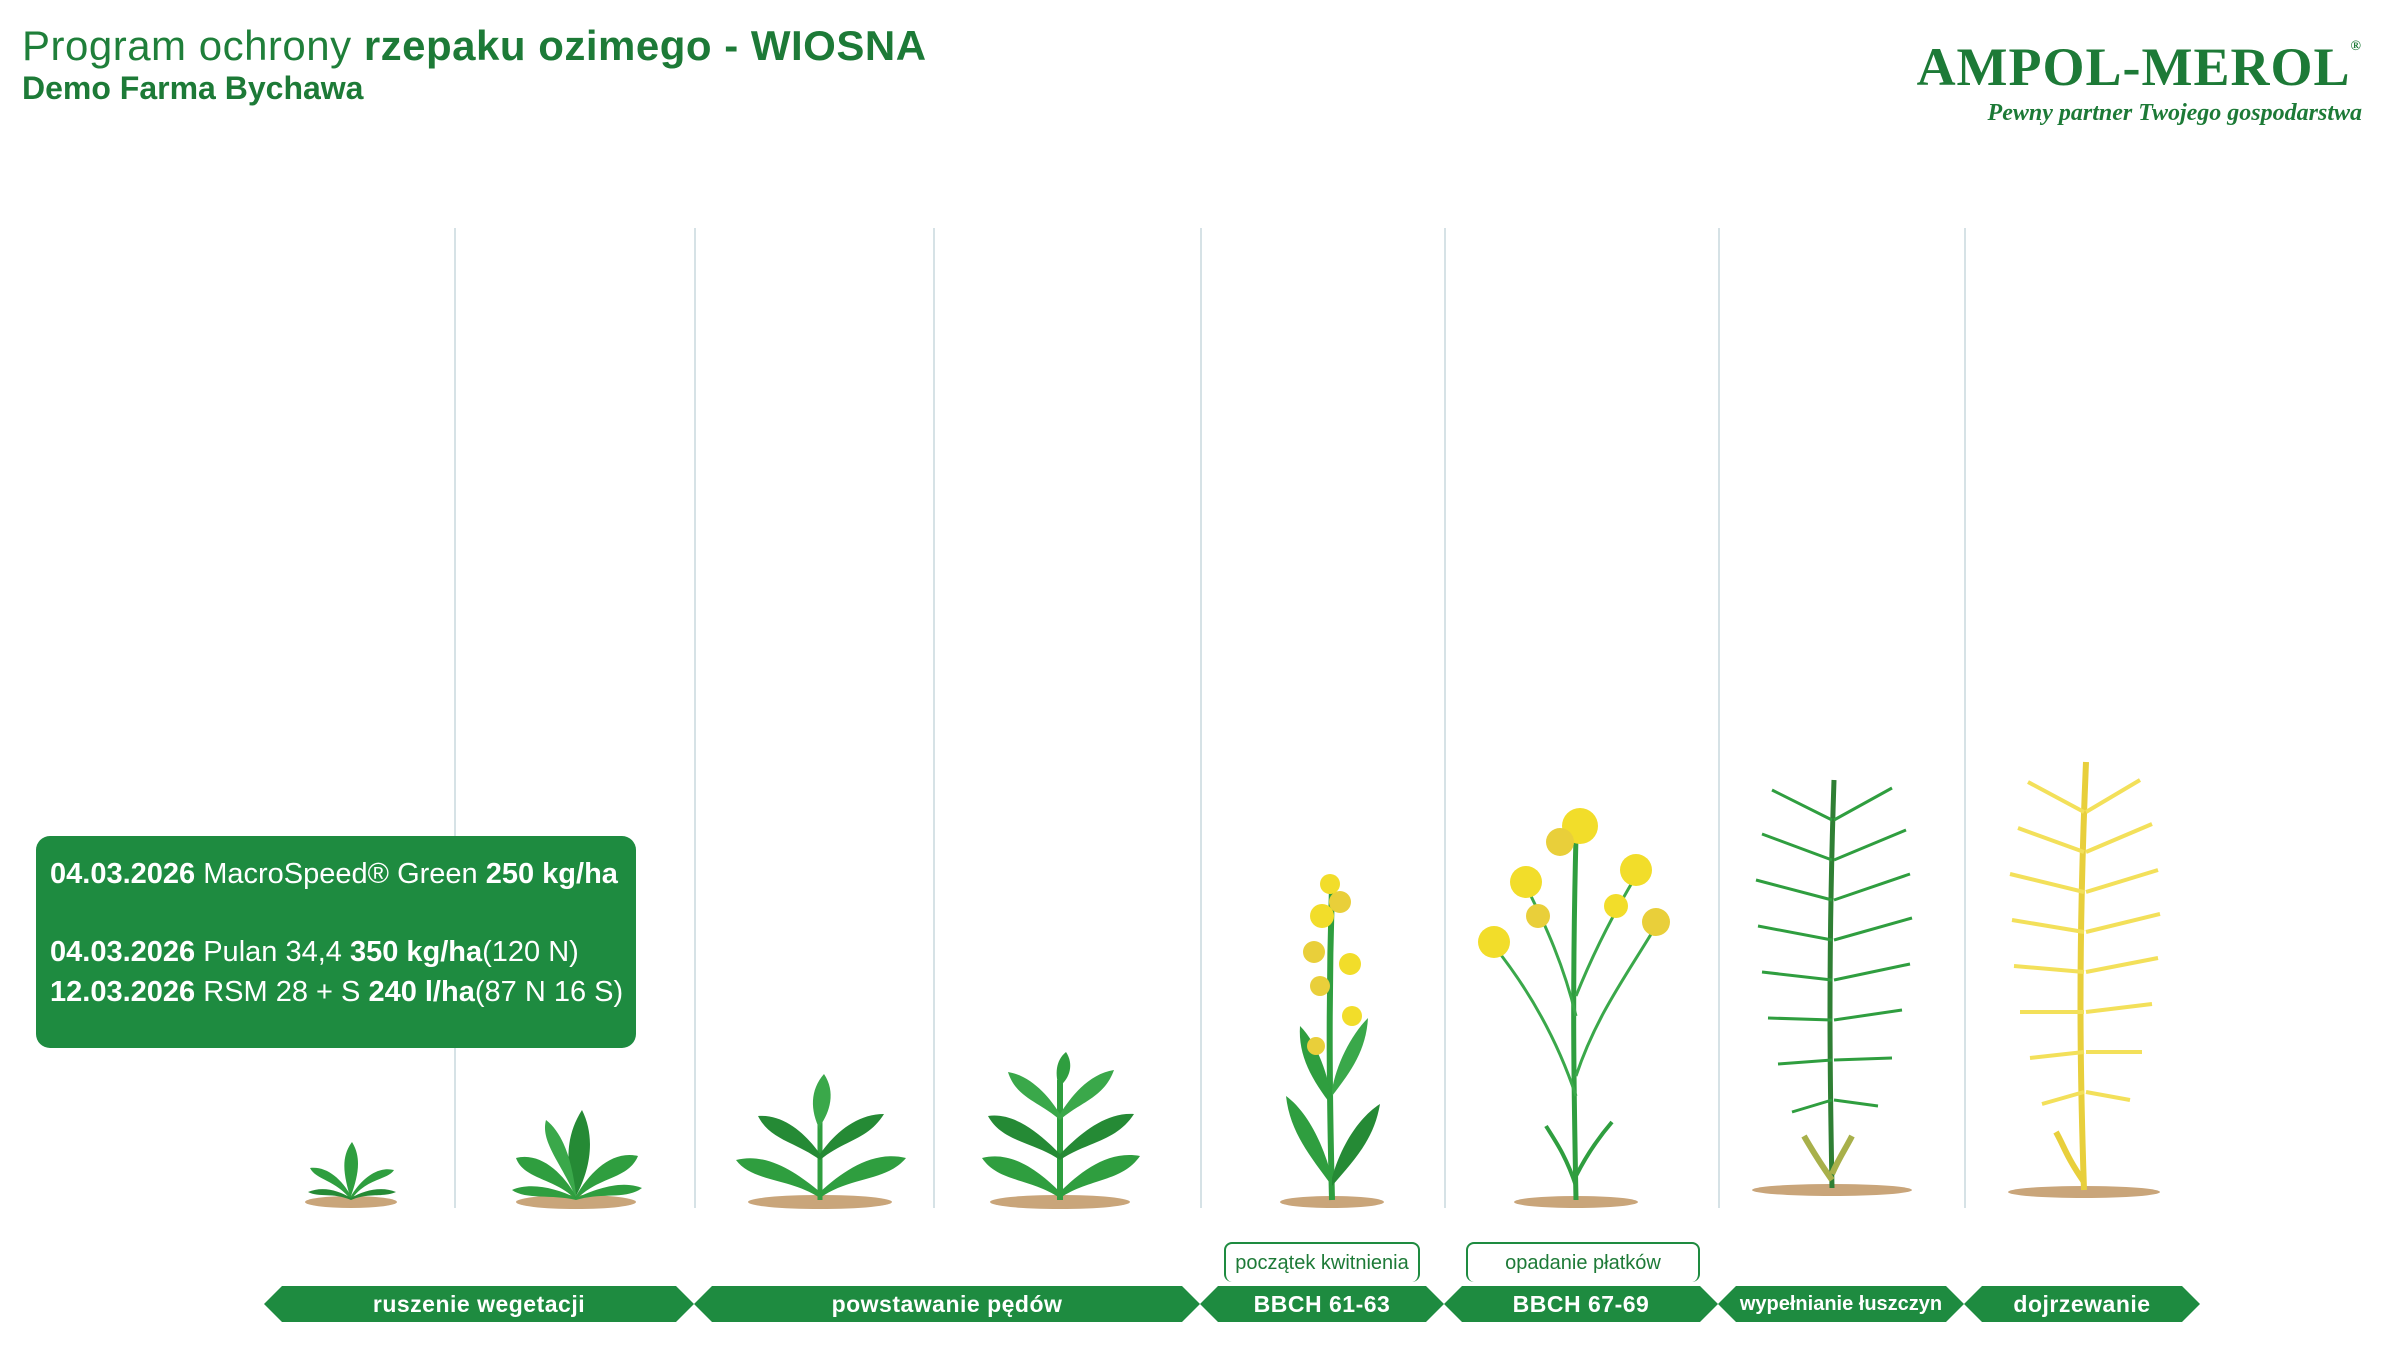 The width and height of the screenshot is (2400, 1350). I want to click on stage-label: wypełnianie łuszczyn, so click(1841, 1304).